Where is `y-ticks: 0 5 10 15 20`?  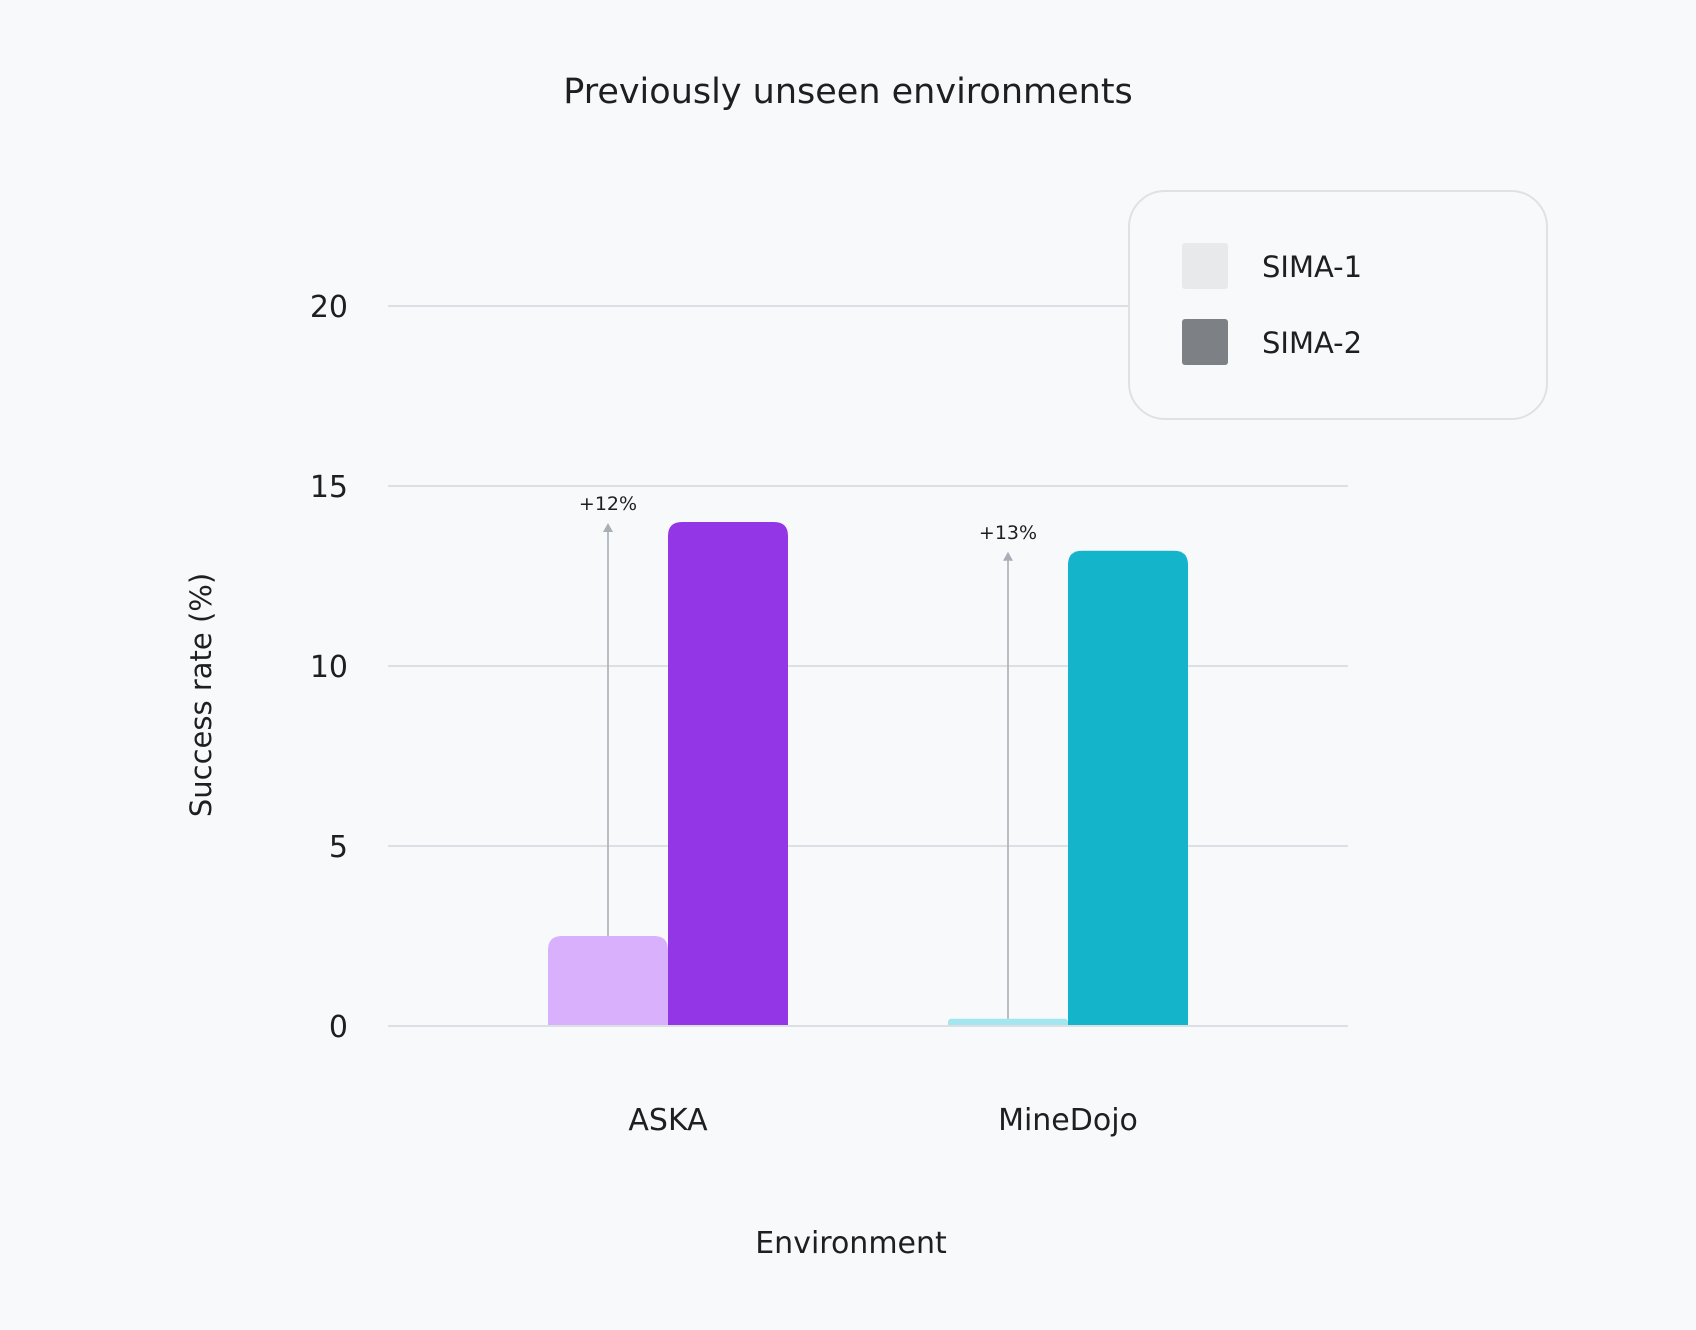
y-ticks: 0 5 10 15 20 is located at coordinates (329, 667).